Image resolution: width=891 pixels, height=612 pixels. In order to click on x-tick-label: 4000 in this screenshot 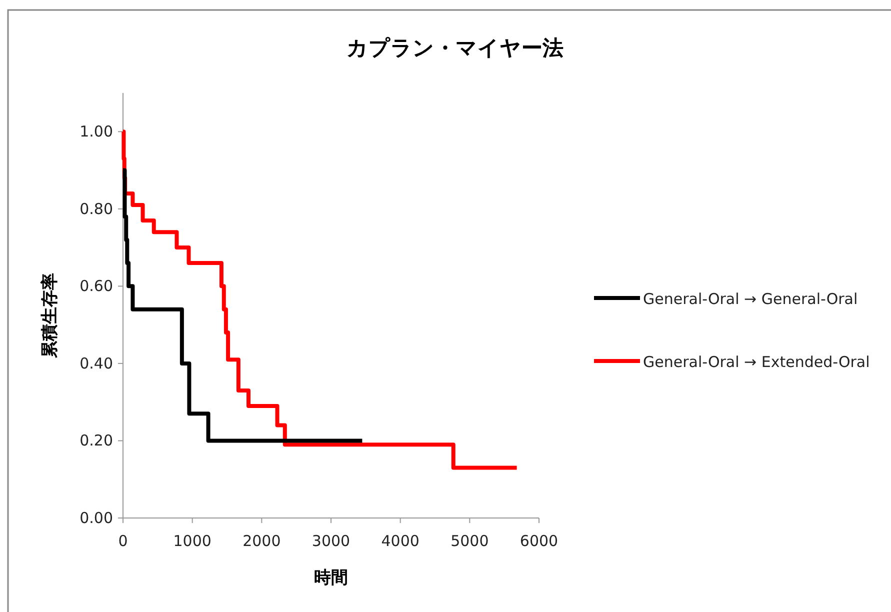, I will do `click(400, 541)`.